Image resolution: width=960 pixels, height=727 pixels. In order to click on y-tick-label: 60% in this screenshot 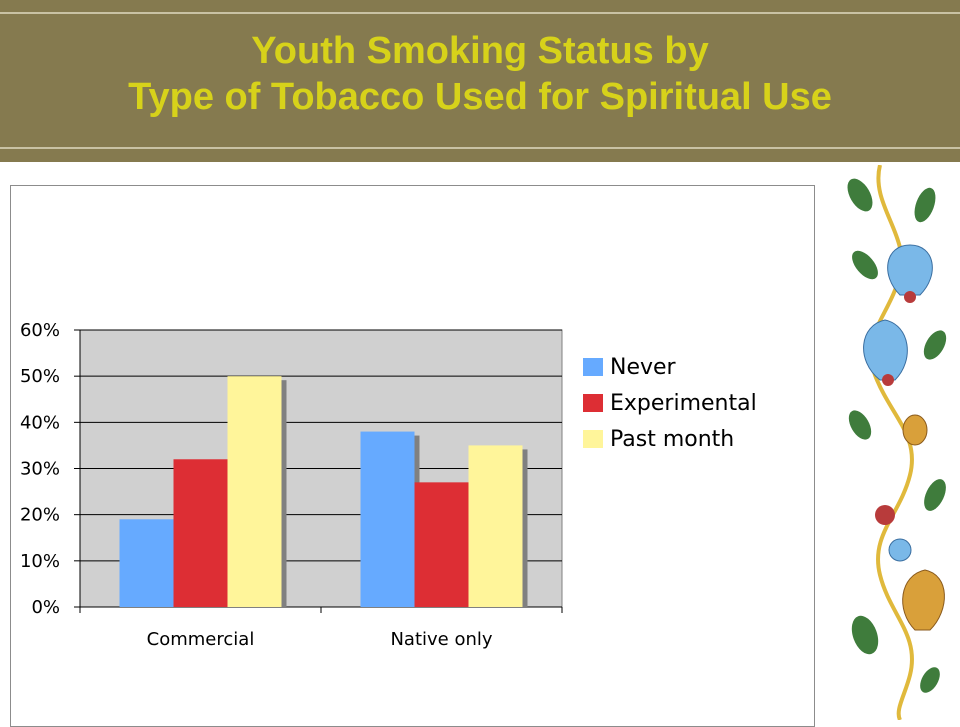, I will do `click(40, 330)`.